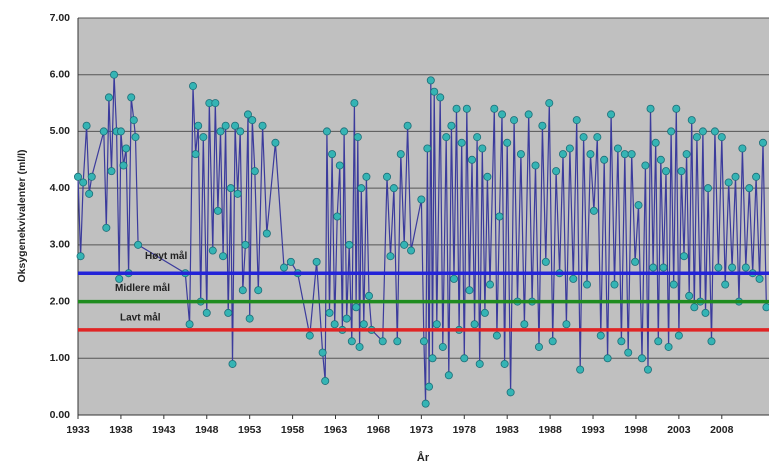  Describe the element at coordinates (593, 430) in the screenshot. I see `x-tick-label: 1993` at that location.